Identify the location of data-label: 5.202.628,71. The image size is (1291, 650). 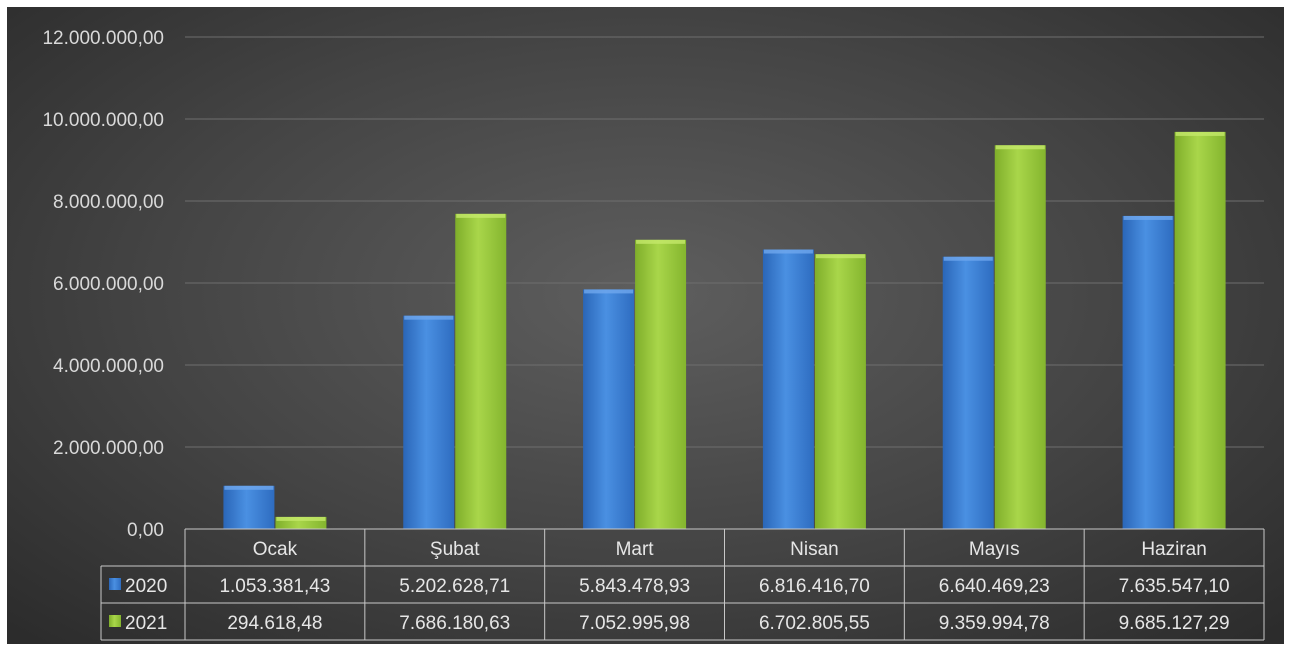
(454, 586).